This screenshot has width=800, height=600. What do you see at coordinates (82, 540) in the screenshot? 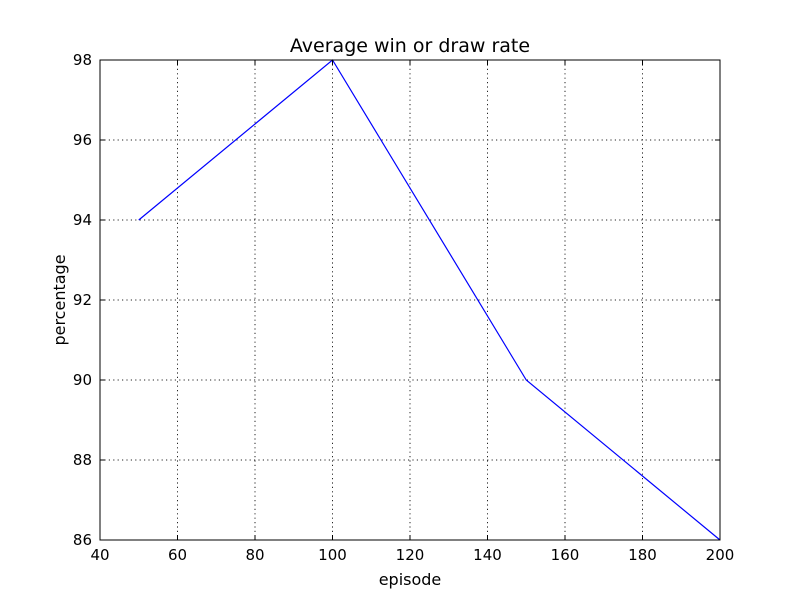
I see `y-tick-label: 86` at bounding box center [82, 540].